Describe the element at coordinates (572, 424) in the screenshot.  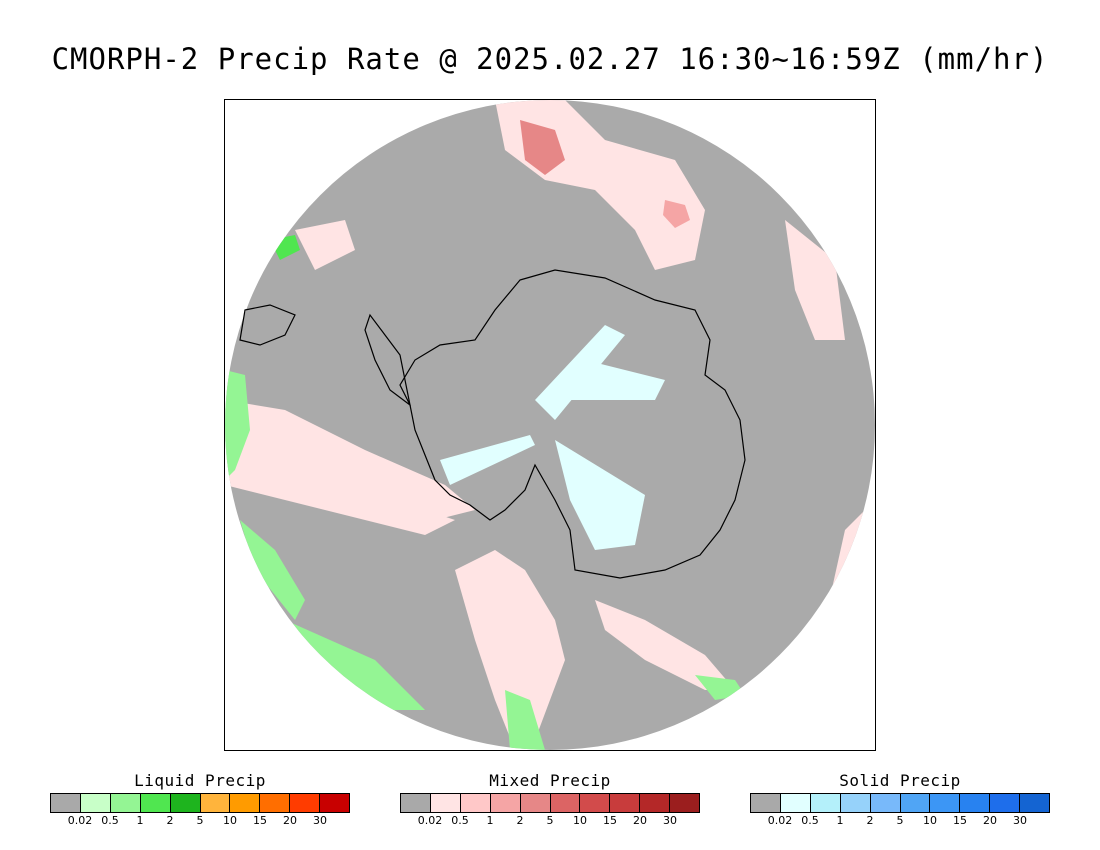
I see `antarctica-coastline` at that location.